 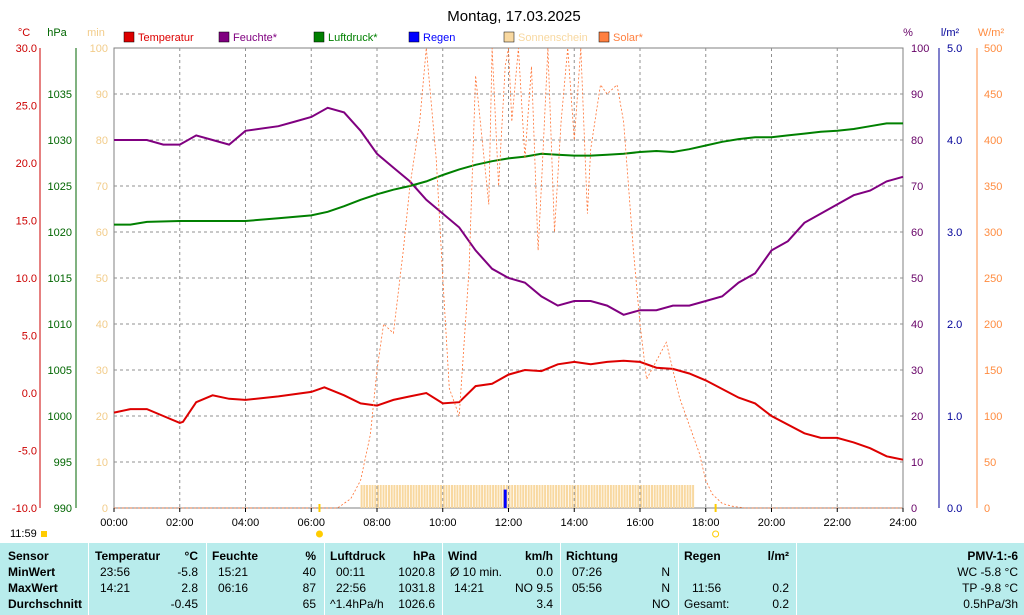 I want to click on pressure-tick-label: 1000, so click(x=60, y=417).